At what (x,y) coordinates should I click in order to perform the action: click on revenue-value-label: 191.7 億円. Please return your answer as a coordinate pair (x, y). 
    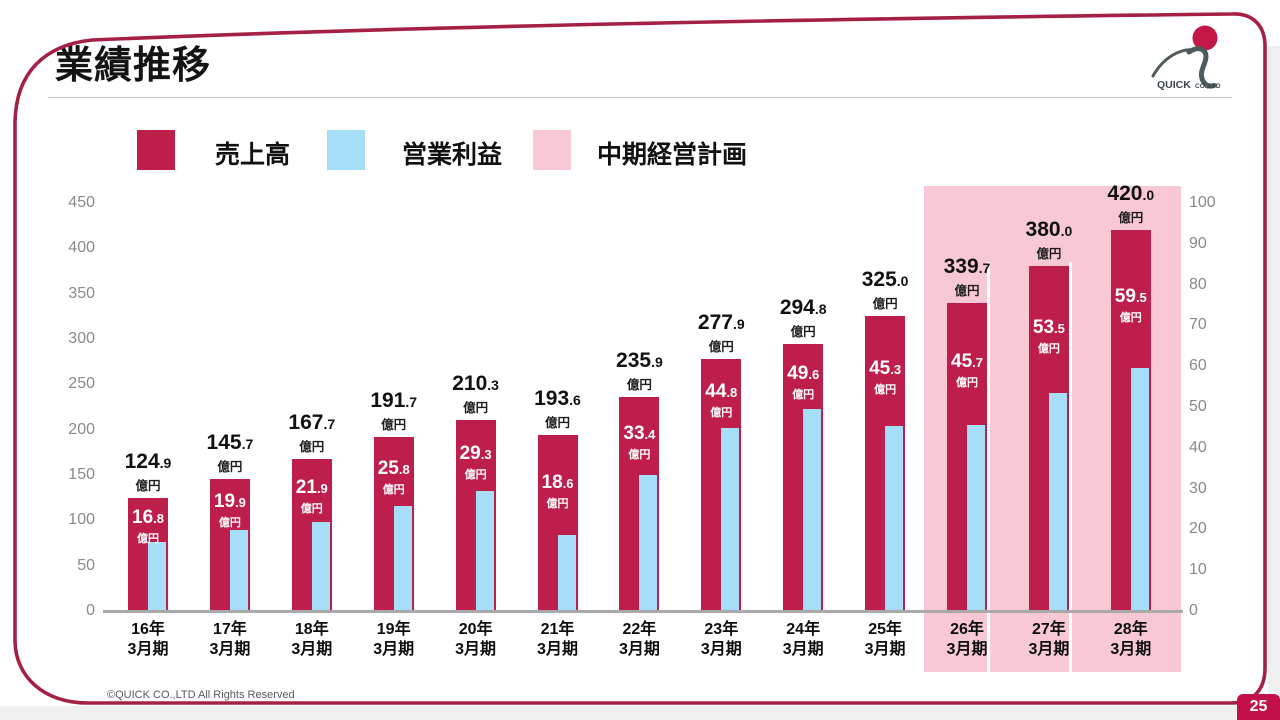
    Looking at the image, I should click on (394, 411).